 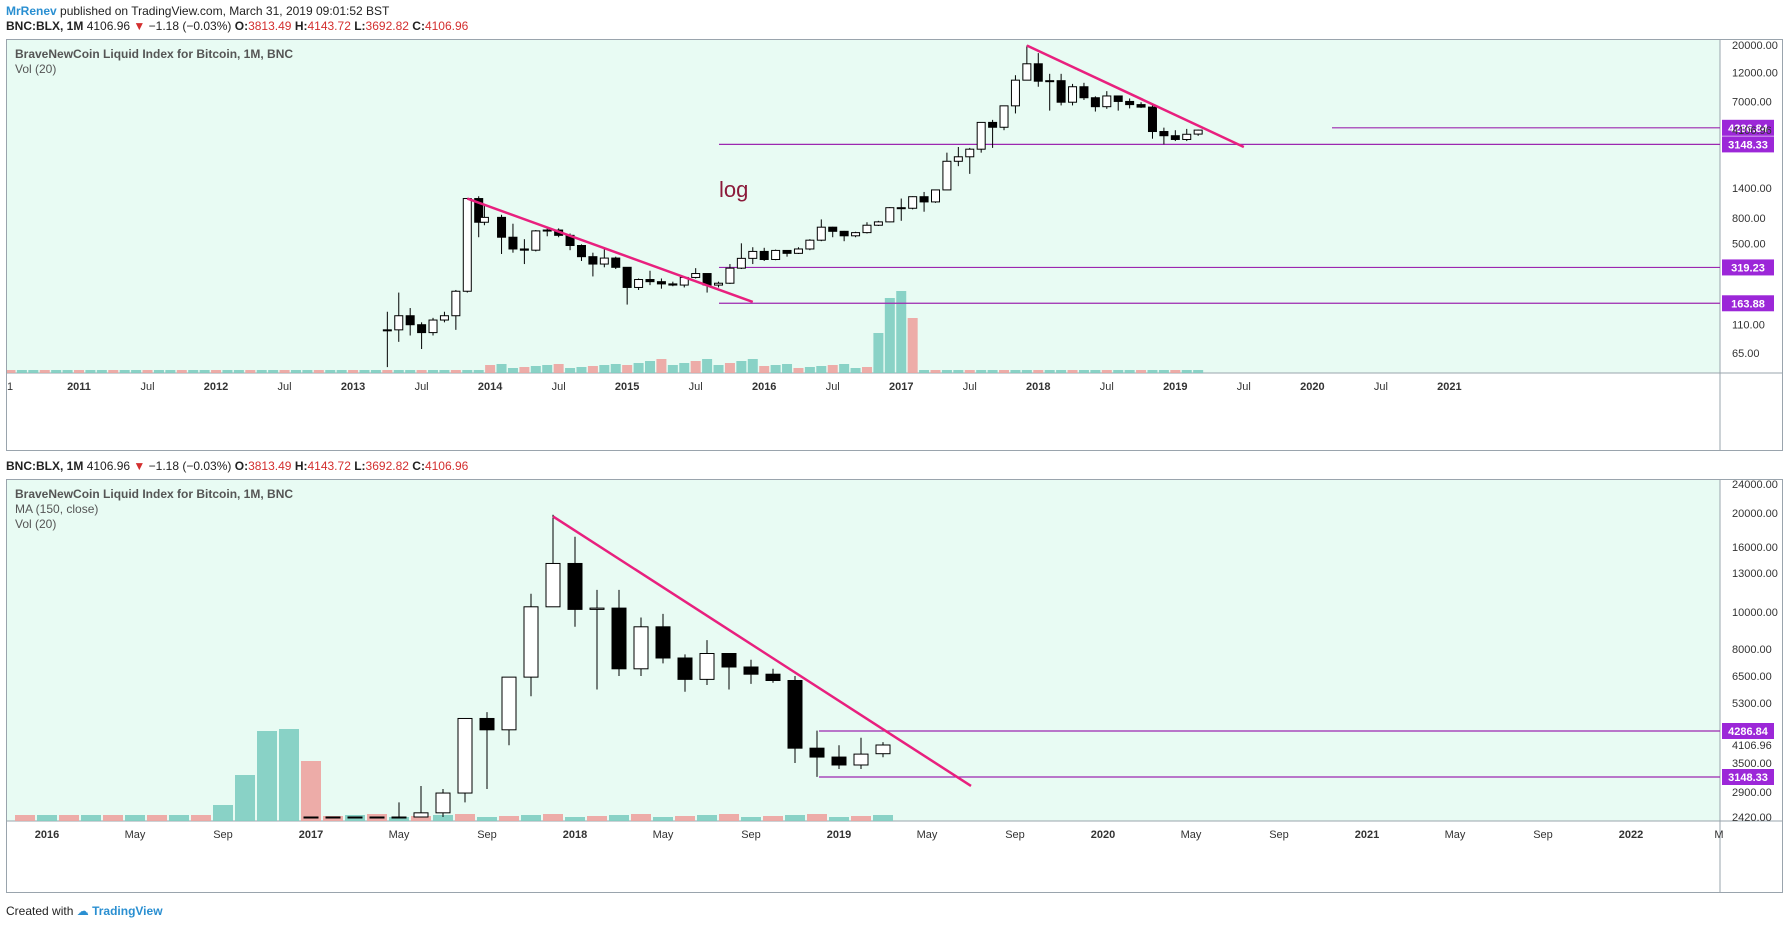 What do you see at coordinates (1755, 514) in the screenshot?
I see `y-tick-label: 20000.00` at bounding box center [1755, 514].